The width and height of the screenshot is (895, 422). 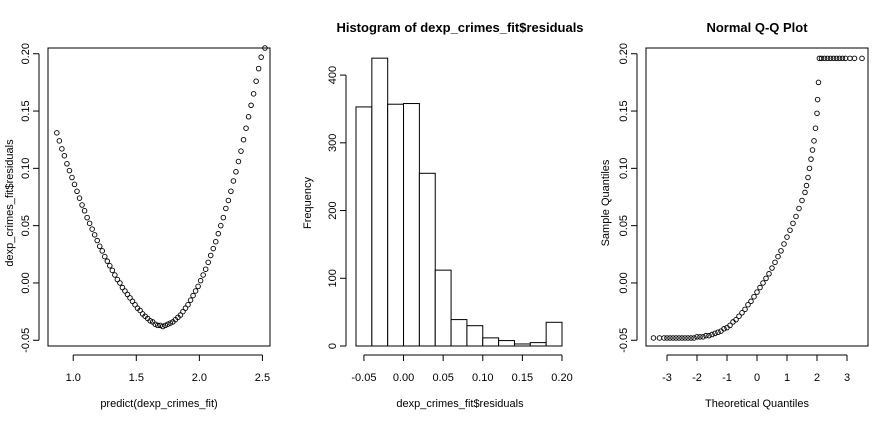 I want to click on y-tick-label: 0, so click(x=333, y=346).